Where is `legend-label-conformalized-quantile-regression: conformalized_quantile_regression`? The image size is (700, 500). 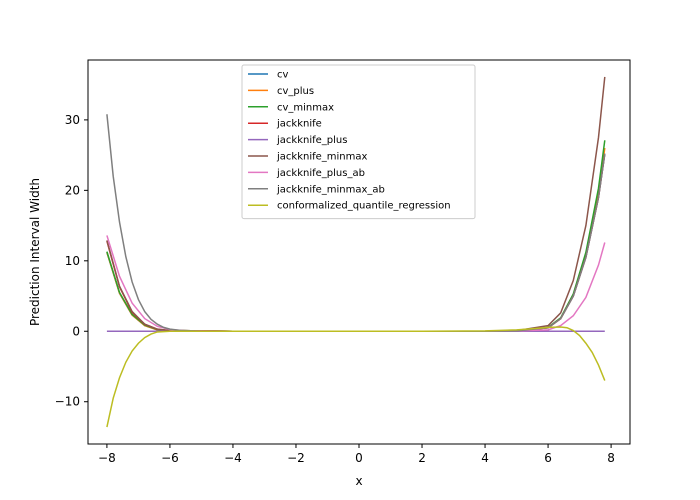 legend-label-conformalized-quantile-regression: conformalized_quantile_regression is located at coordinates (364, 206).